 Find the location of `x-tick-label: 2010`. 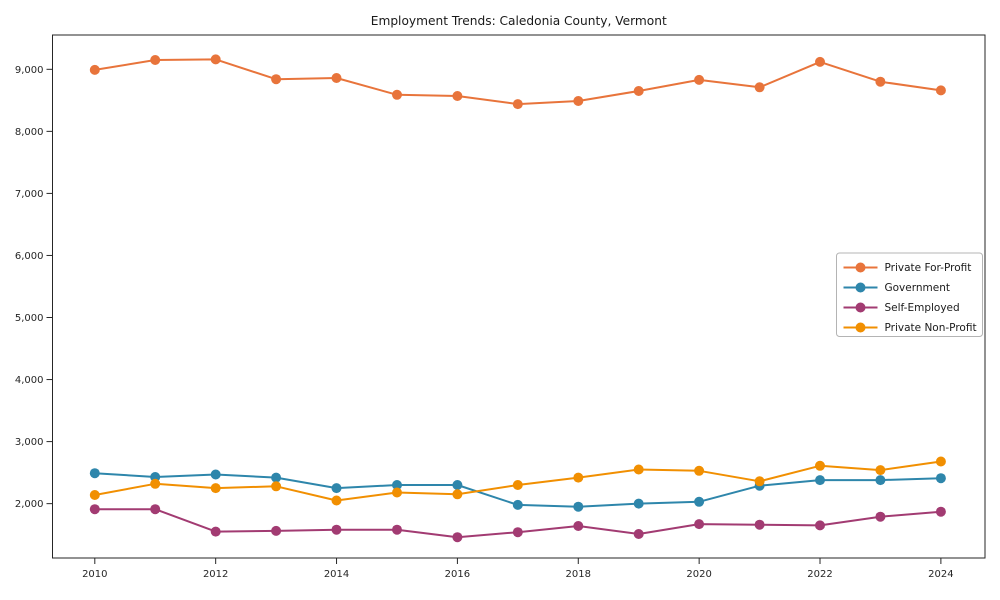

x-tick-label: 2010 is located at coordinates (94, 574).